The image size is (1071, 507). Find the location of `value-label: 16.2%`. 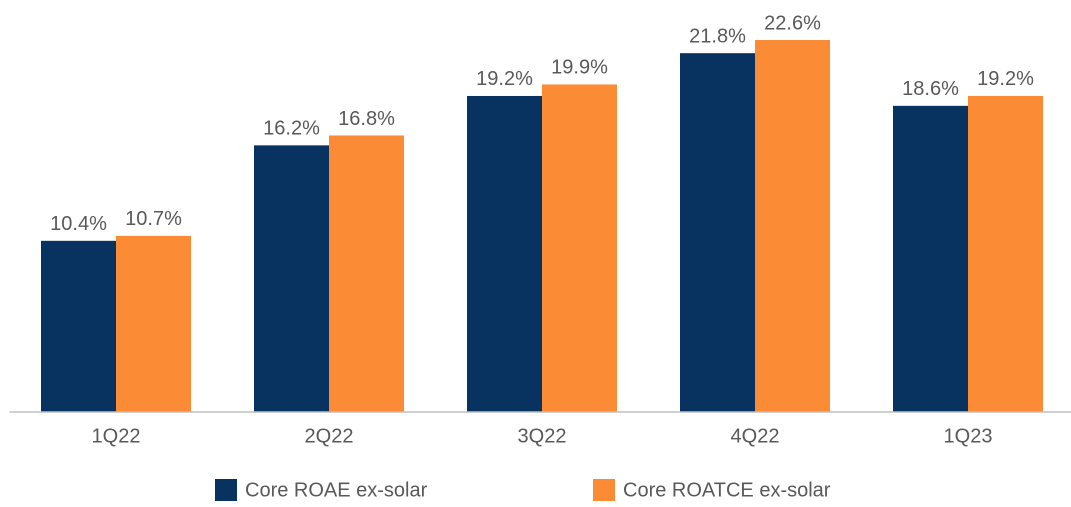

value-label: 16.2% is located at coordinates (291, 129).